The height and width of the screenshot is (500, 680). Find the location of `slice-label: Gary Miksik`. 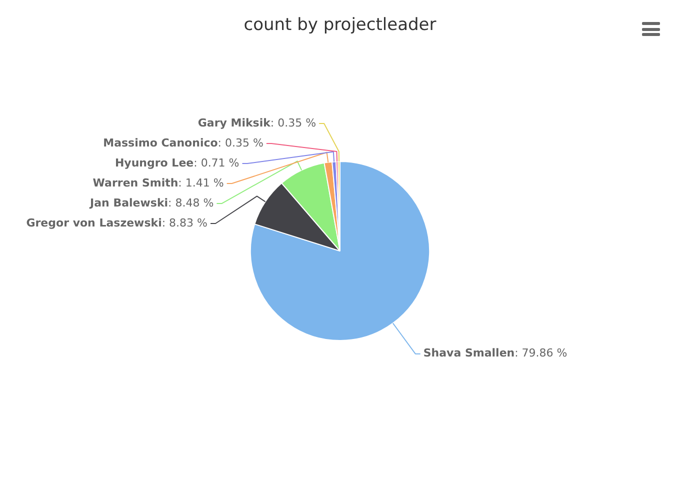

slice-label: Gary Miksik is located at coordinates (235, 123).